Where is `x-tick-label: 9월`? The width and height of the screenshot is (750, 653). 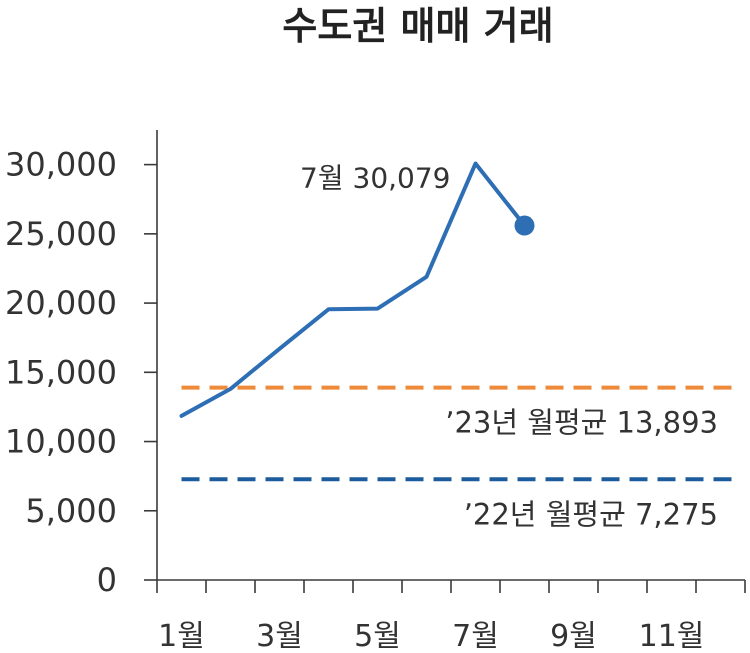 x-tick-label: 9월 is located at coordinates (573, 636).